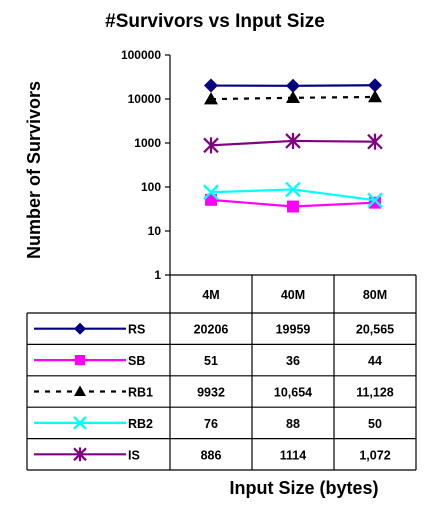 Image resolution: width=429 pixels, height=508 pixels. I want to click on legend-series-name: RB1, so click(140, 393).